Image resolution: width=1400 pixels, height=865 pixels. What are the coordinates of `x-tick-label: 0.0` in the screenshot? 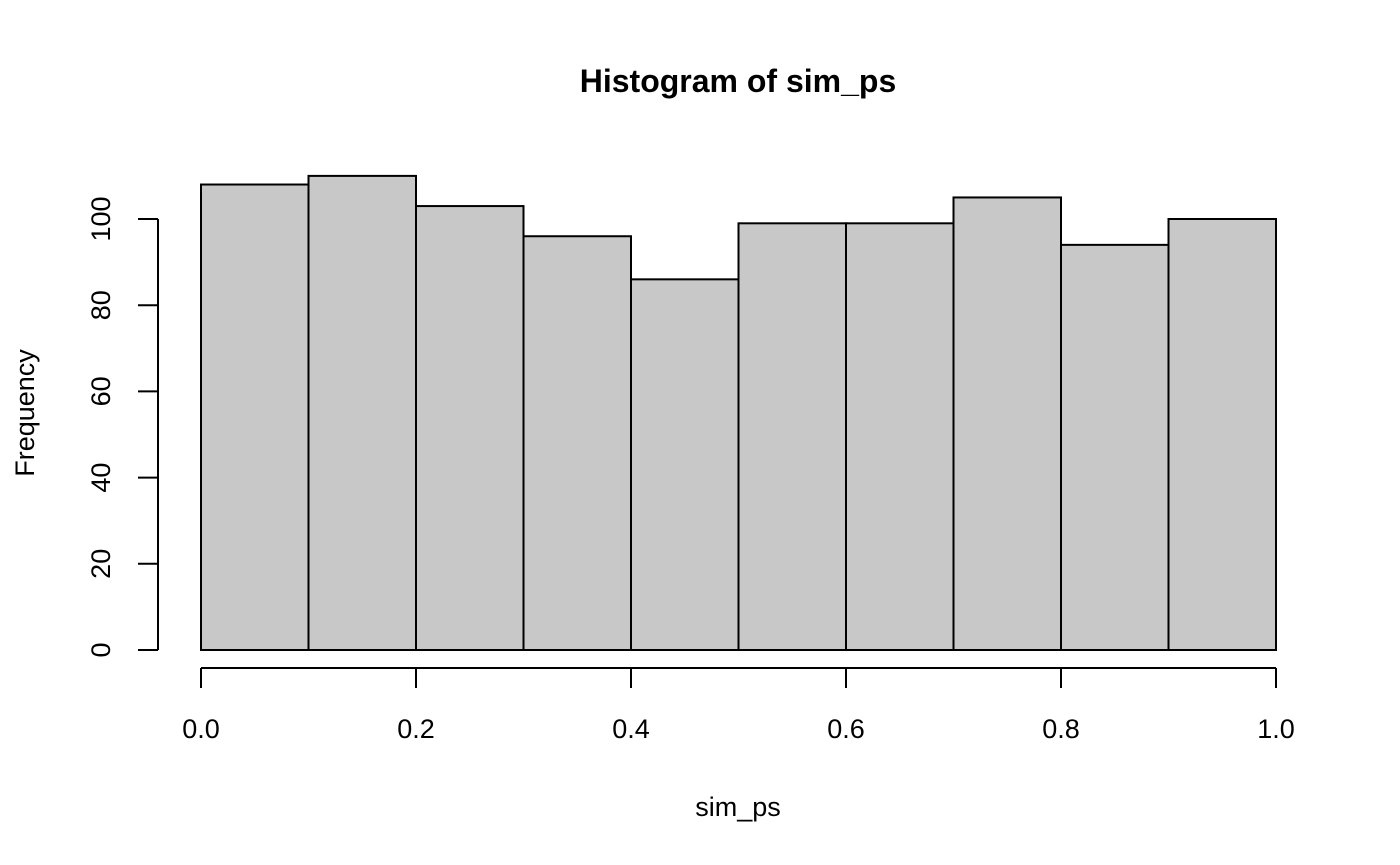 It's located at (201, 729).